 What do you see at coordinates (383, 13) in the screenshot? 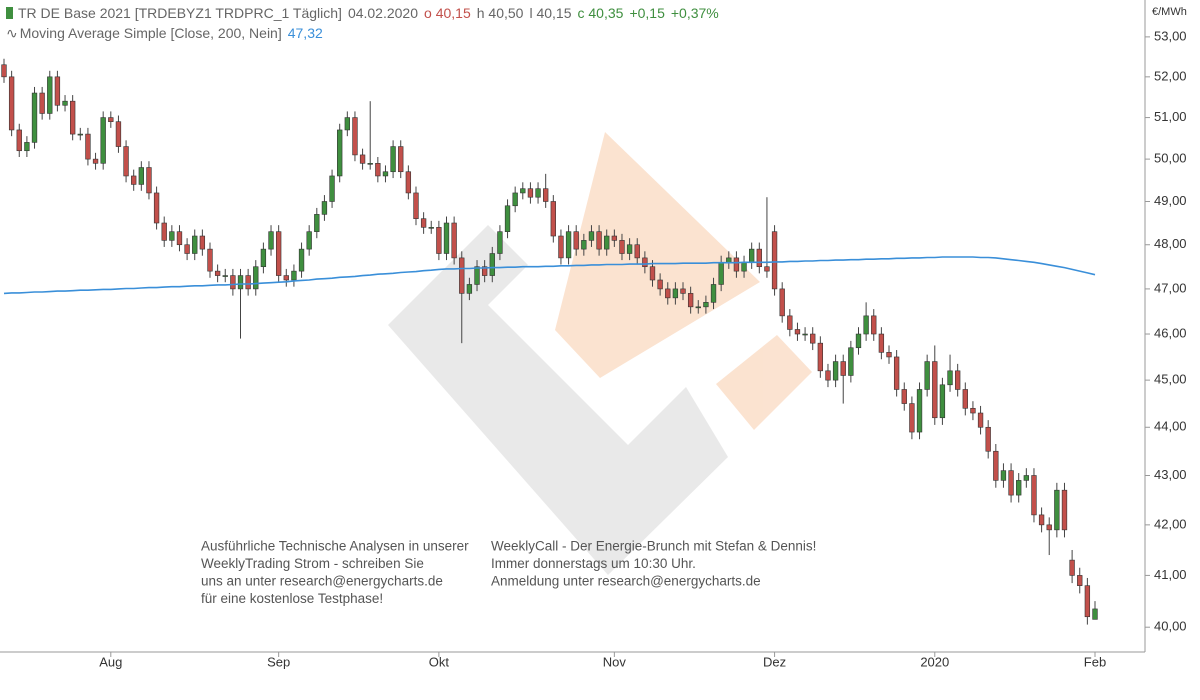
I see `date: 04.02.2020` at bounding box center [383, 13].